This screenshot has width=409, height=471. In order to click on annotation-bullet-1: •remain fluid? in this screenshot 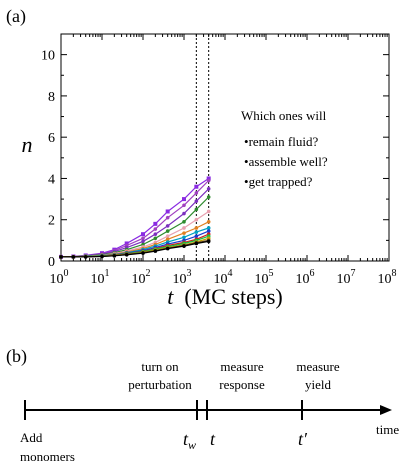, I will do `click(281, 141)`.